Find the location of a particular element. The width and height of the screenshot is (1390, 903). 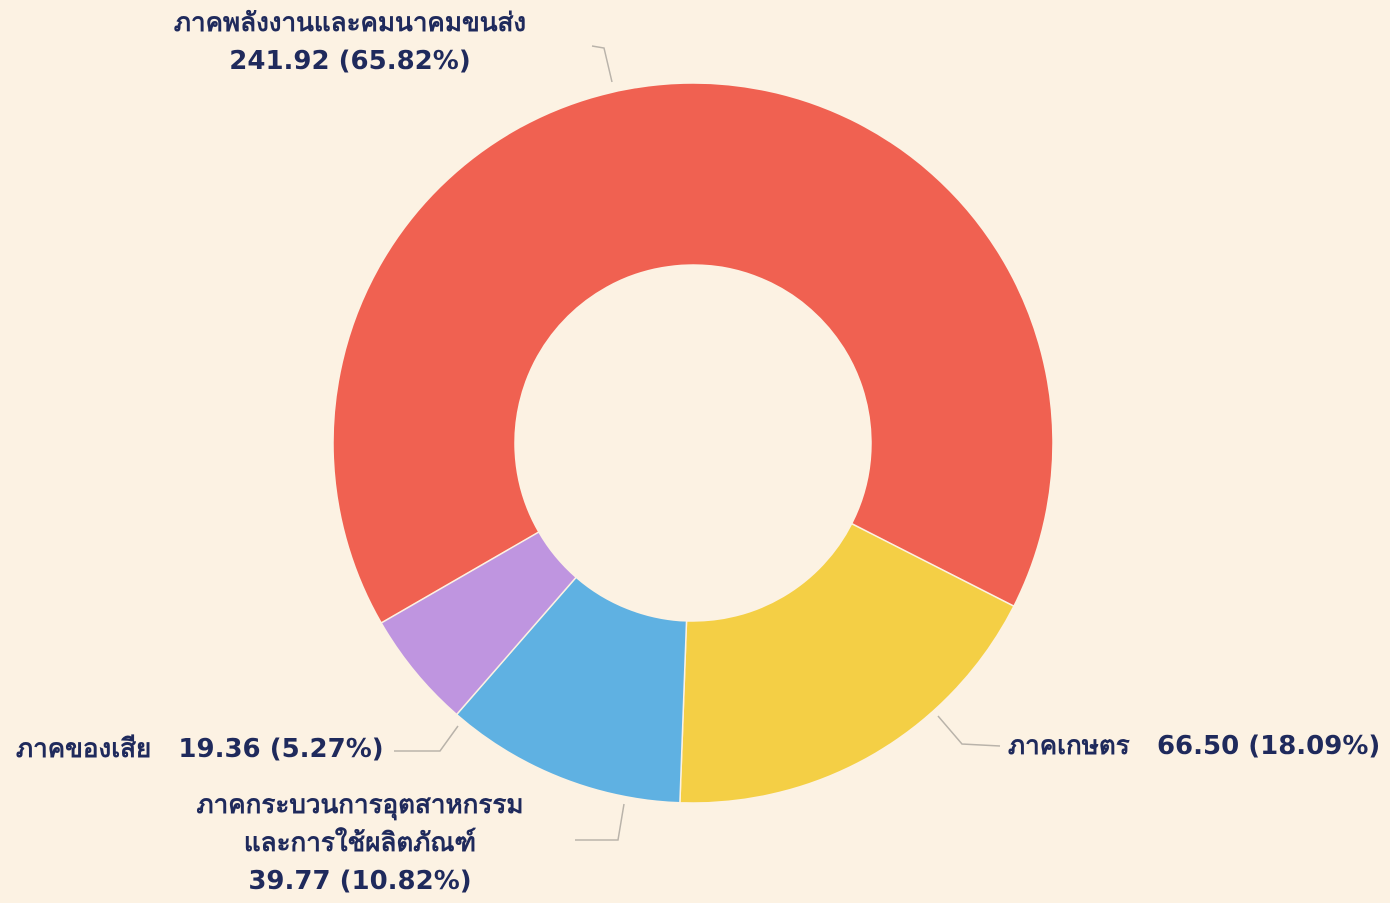

slice-label-energy-transport-name: ภาคพลังงานและคมนาคมขนส่ง is located at coordinates (350, 23).